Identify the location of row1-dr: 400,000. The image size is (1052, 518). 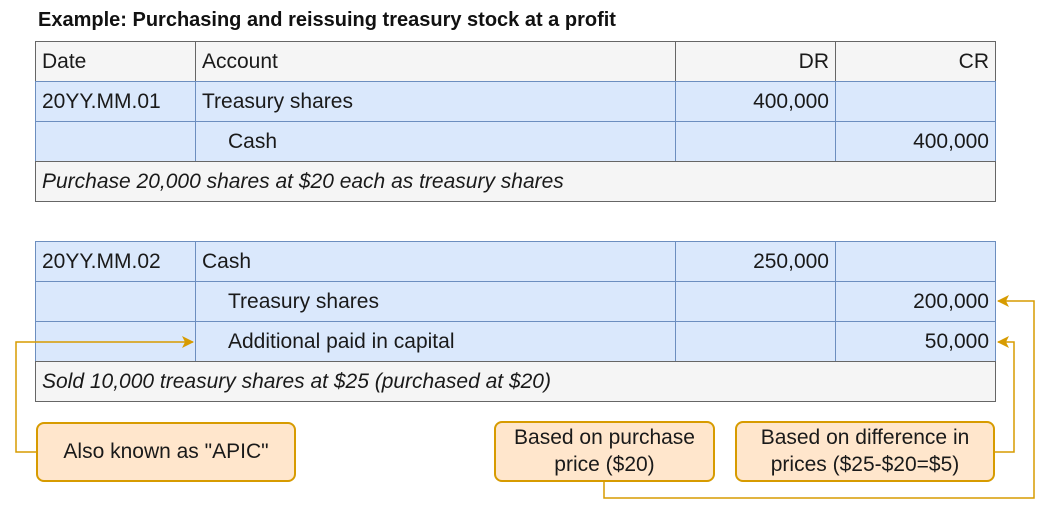
(755, 101).